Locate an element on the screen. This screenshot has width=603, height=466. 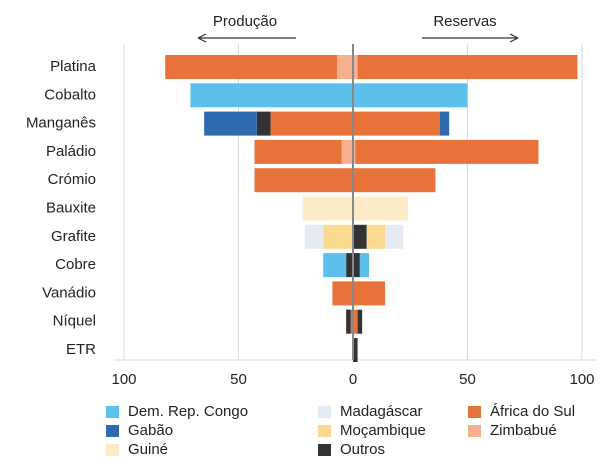
left-header: Produção is located at coordinates (245, 21).